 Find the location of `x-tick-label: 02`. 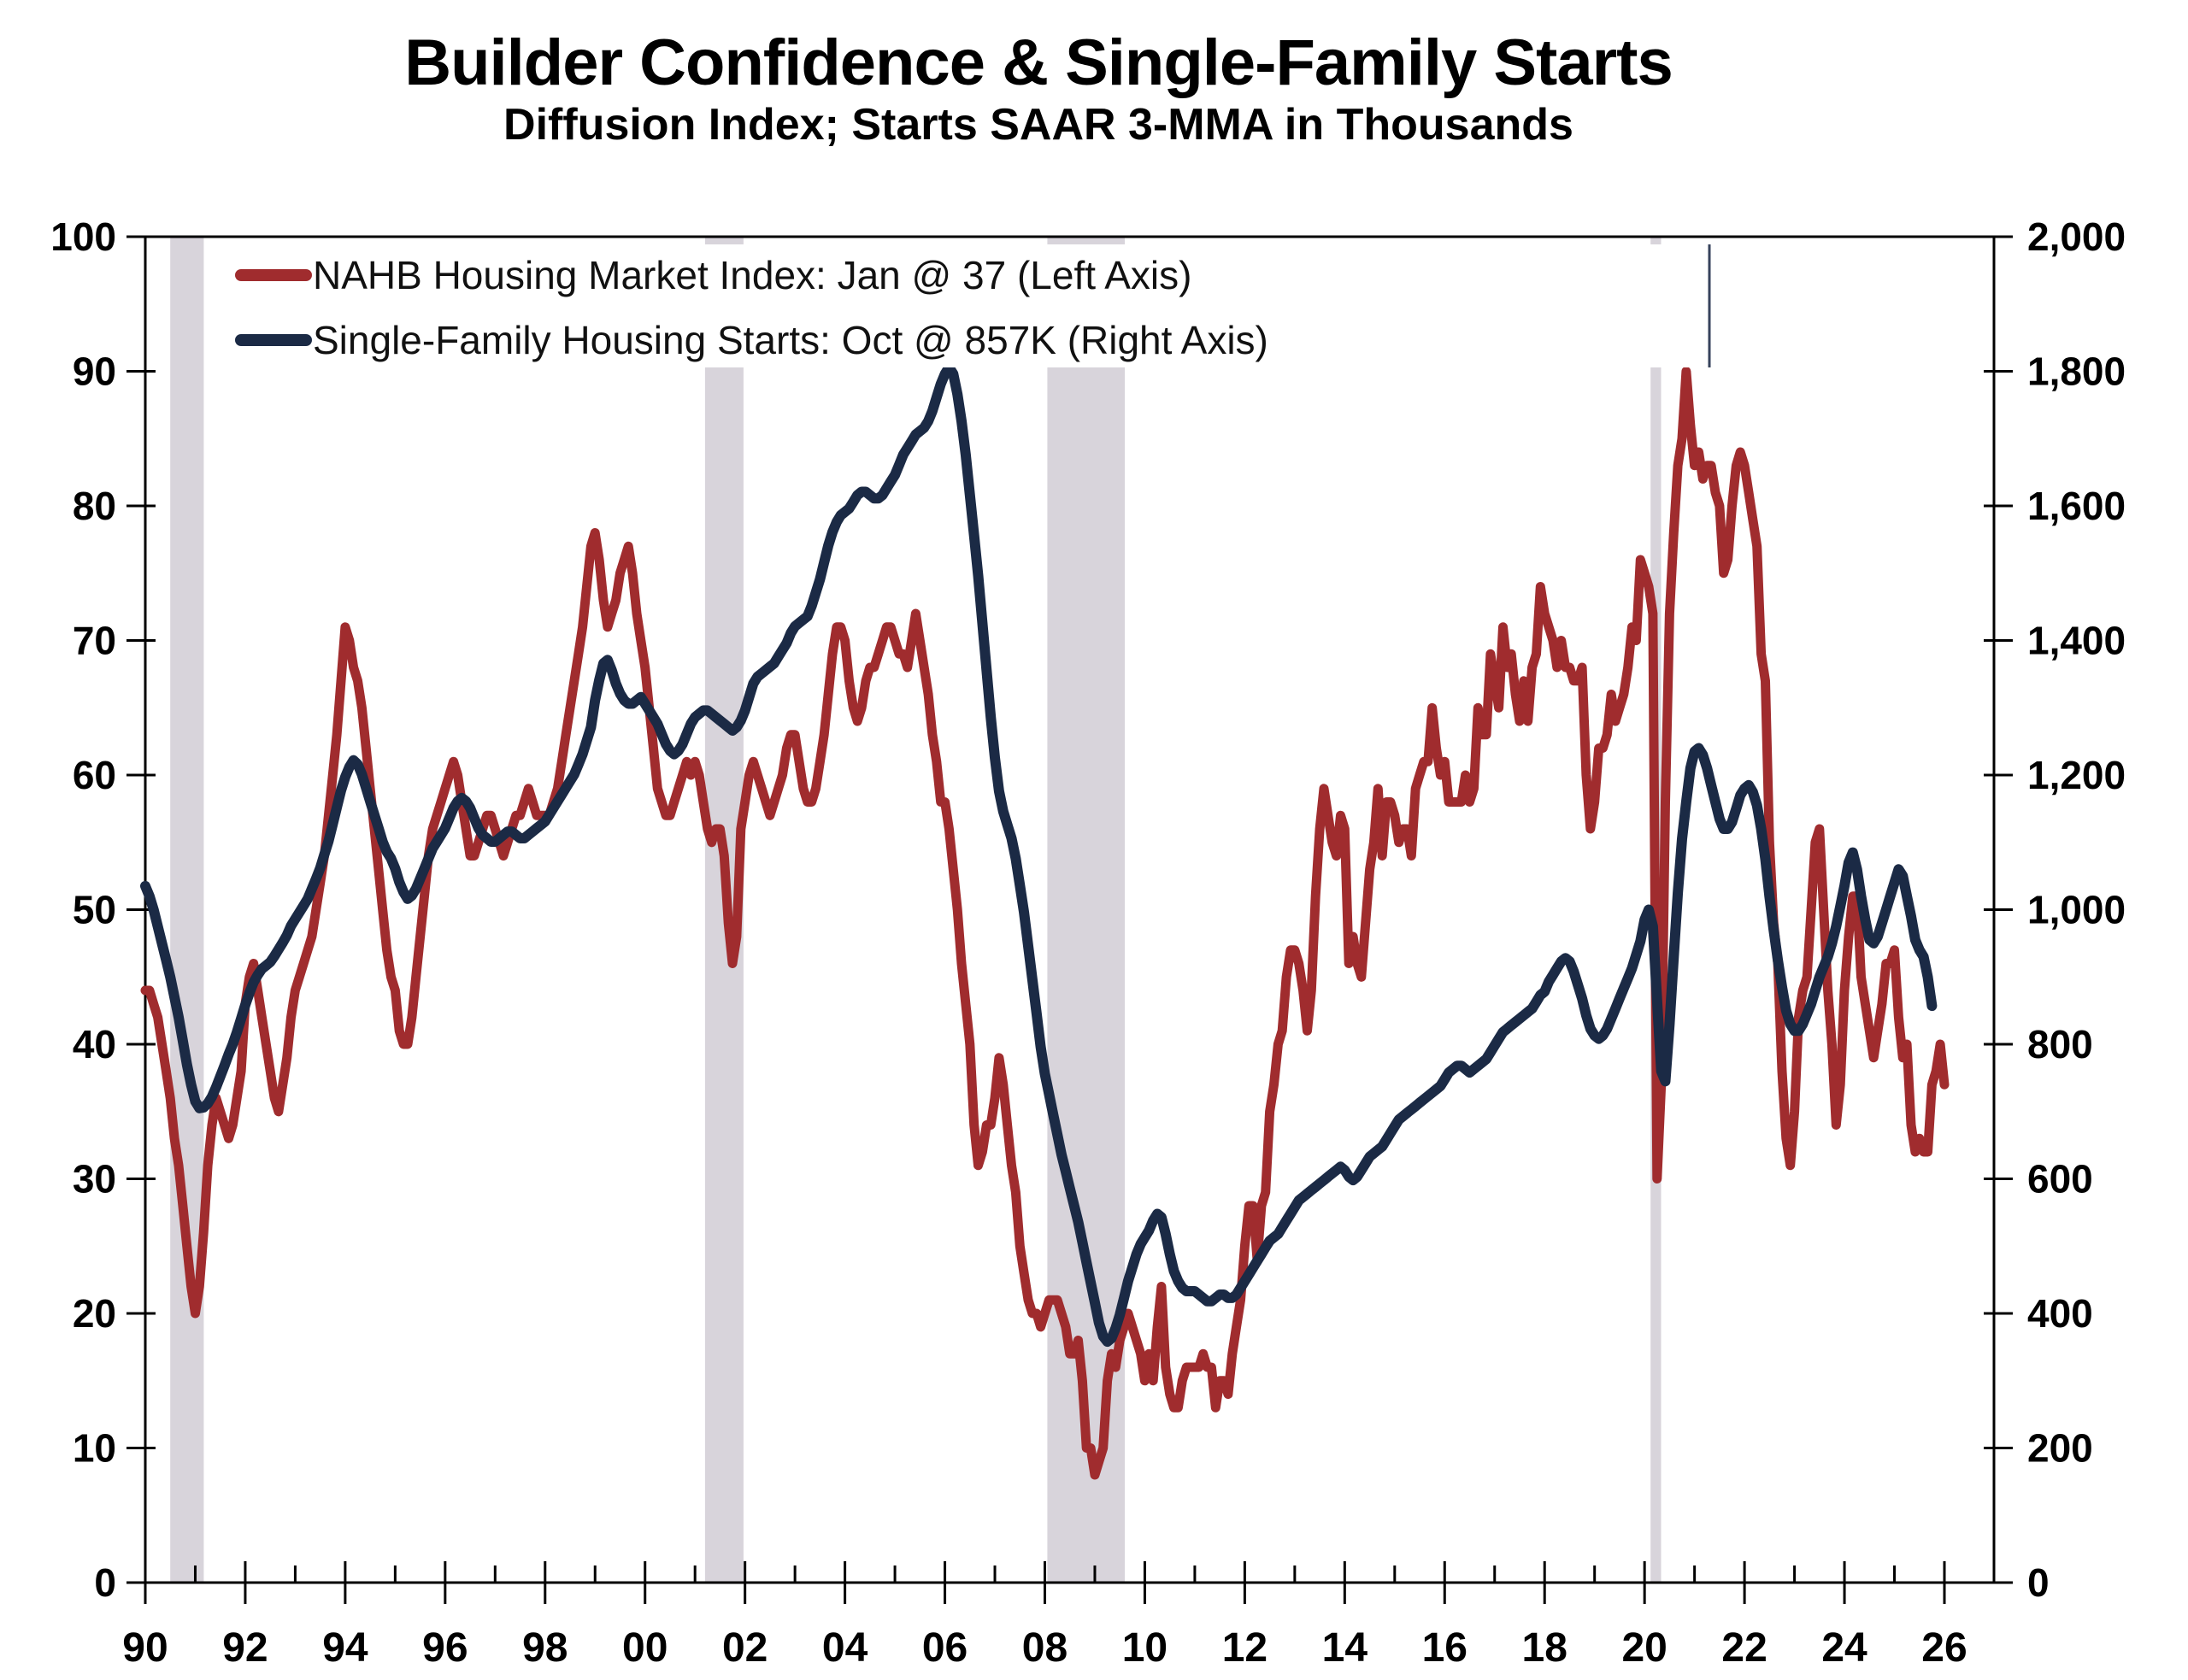

x-tick-label: 02 is located at coordinates (745, 1648).